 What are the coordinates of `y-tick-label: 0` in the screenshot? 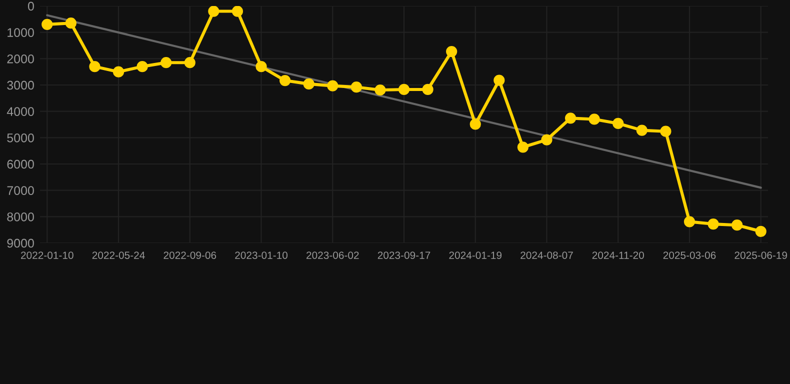 It's located at (31, 6).